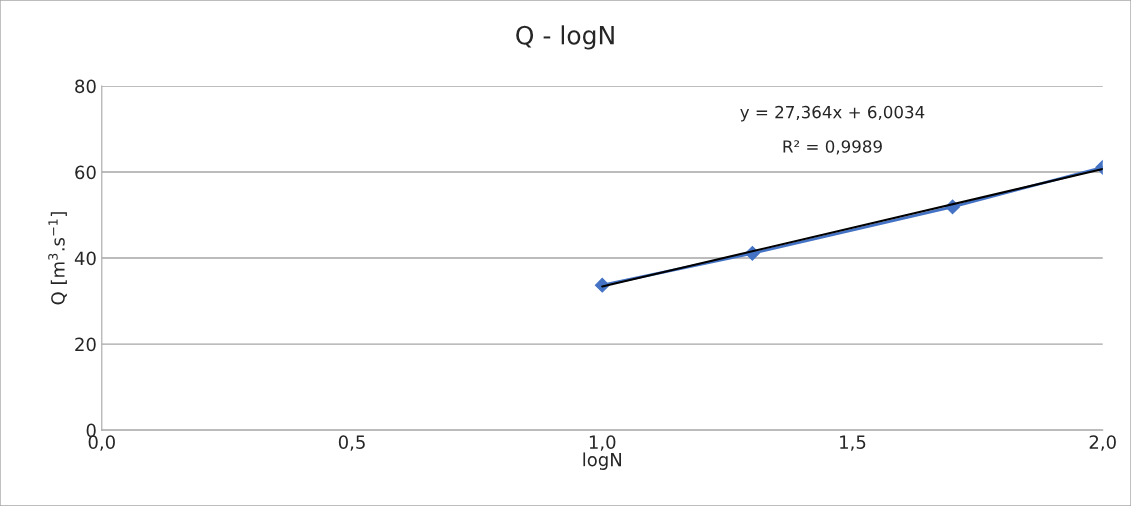 The width and height of the screenshot is (1131, 506). Describe the element at coordinates (85, 258) in the screenshot. I see `y-tick-label: 40` at that location.